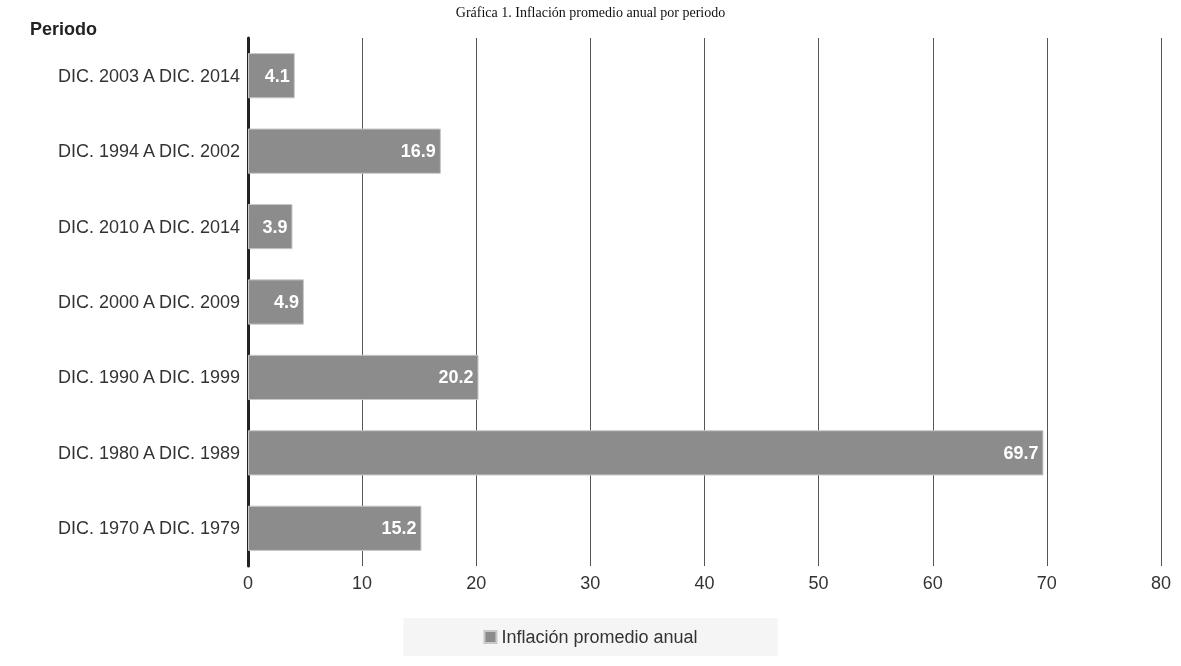 Image resolution: width=1181 pixels, height=666 pixels. What do you see at coordinates (362, 583) in the screenshot?
I see `x-tick-label: 10` at bounding box center [362, 583].